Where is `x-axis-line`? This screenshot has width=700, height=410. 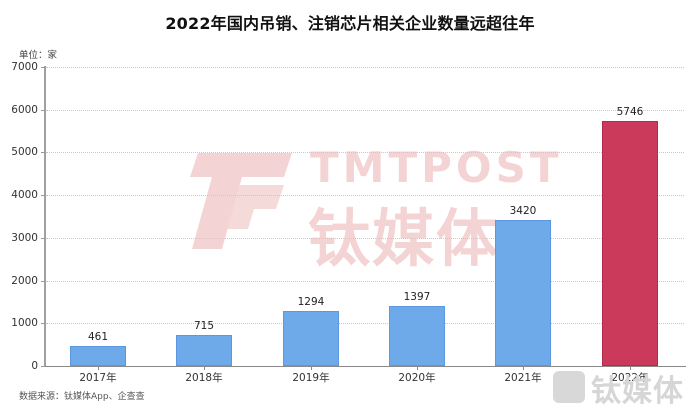
x-axis-line is located at coordinates (365, 366).